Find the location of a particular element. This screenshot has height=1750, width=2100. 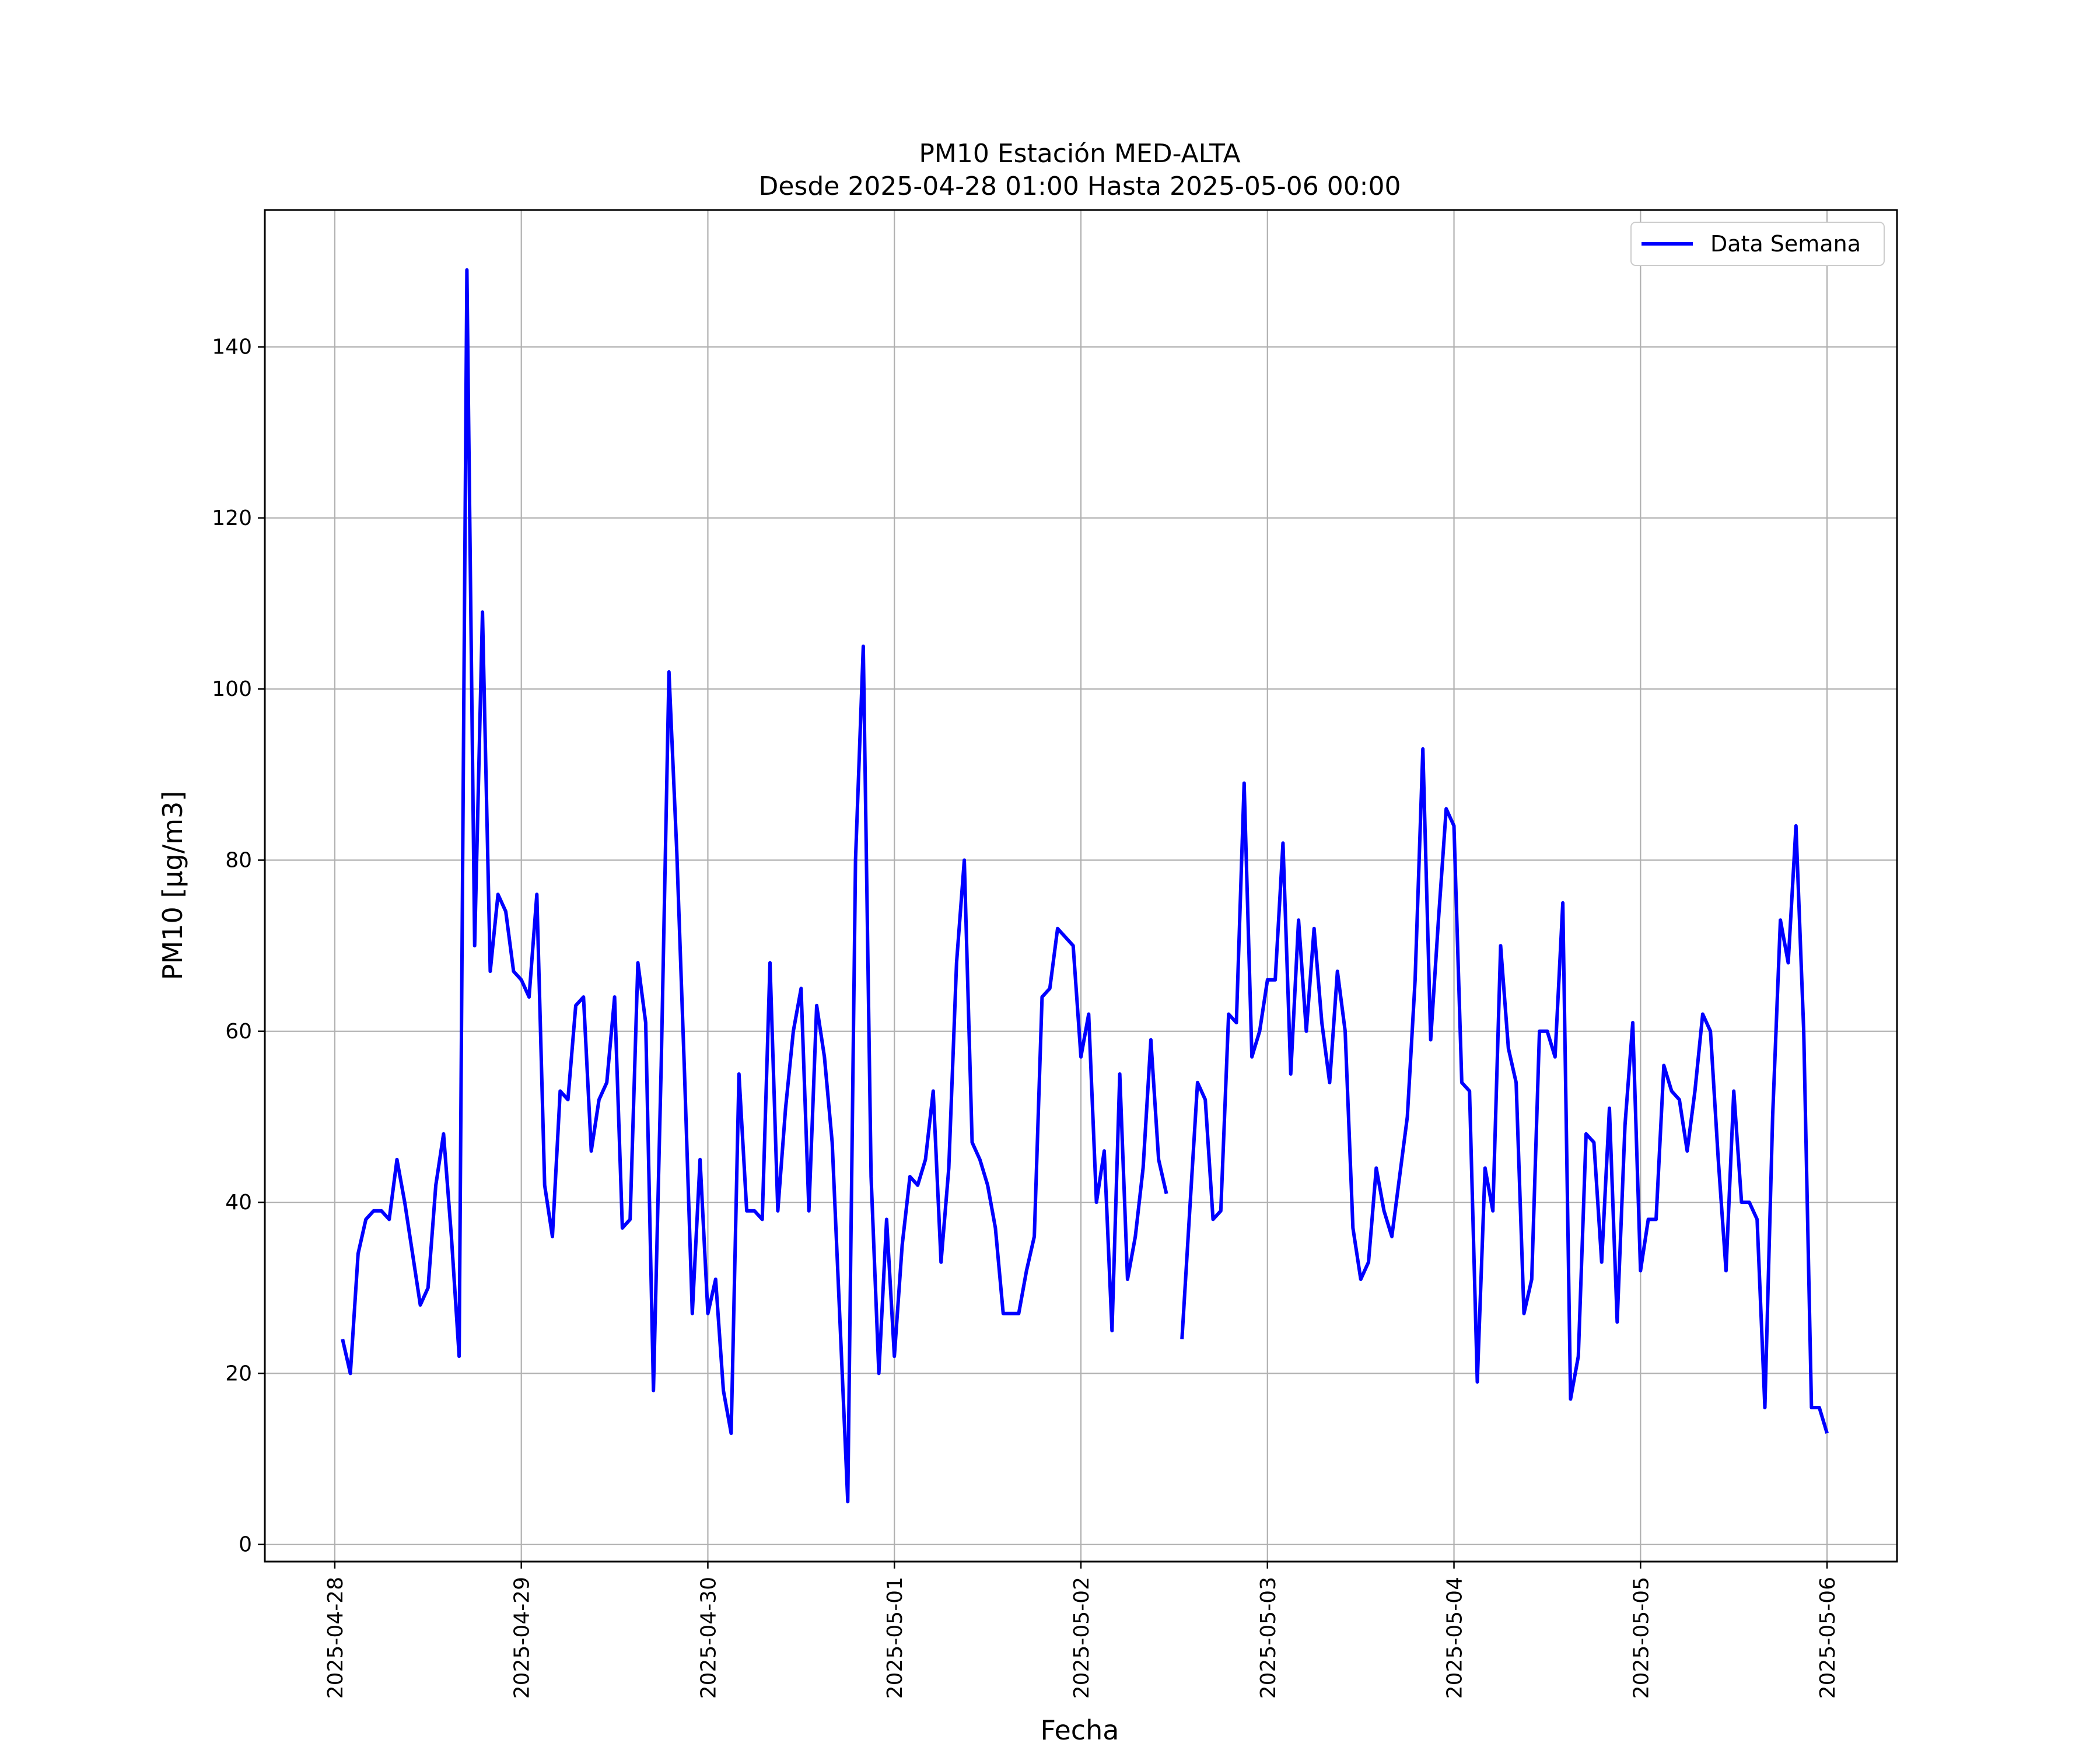

legend-label-data-semana: Data Semana is located at coordinates (1785, 244).